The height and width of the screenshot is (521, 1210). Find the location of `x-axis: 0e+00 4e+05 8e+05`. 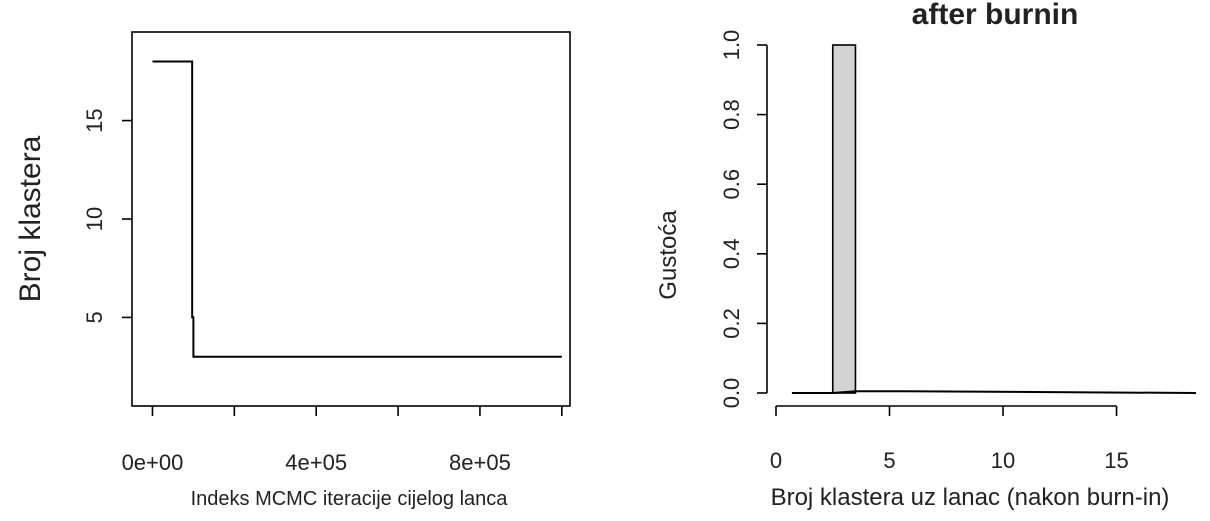

x-axis: 0e+00 4e+05 8e+05 is located at coordinates (342, 440).